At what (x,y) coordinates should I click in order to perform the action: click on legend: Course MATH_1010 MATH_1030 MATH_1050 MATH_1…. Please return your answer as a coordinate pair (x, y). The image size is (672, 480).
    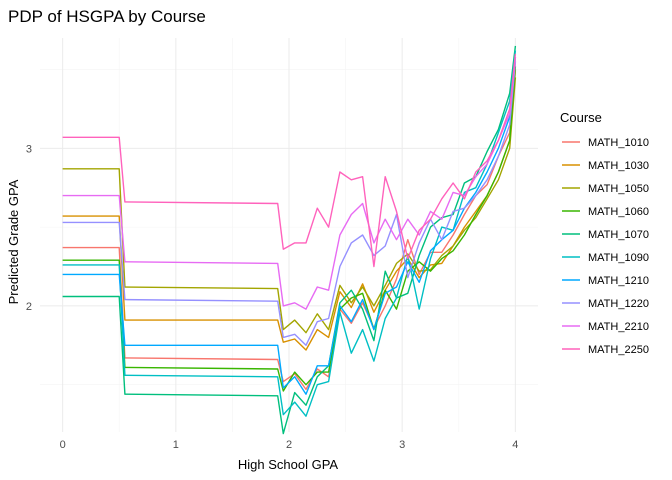
    Looking at the image, I should click on (604, 233).